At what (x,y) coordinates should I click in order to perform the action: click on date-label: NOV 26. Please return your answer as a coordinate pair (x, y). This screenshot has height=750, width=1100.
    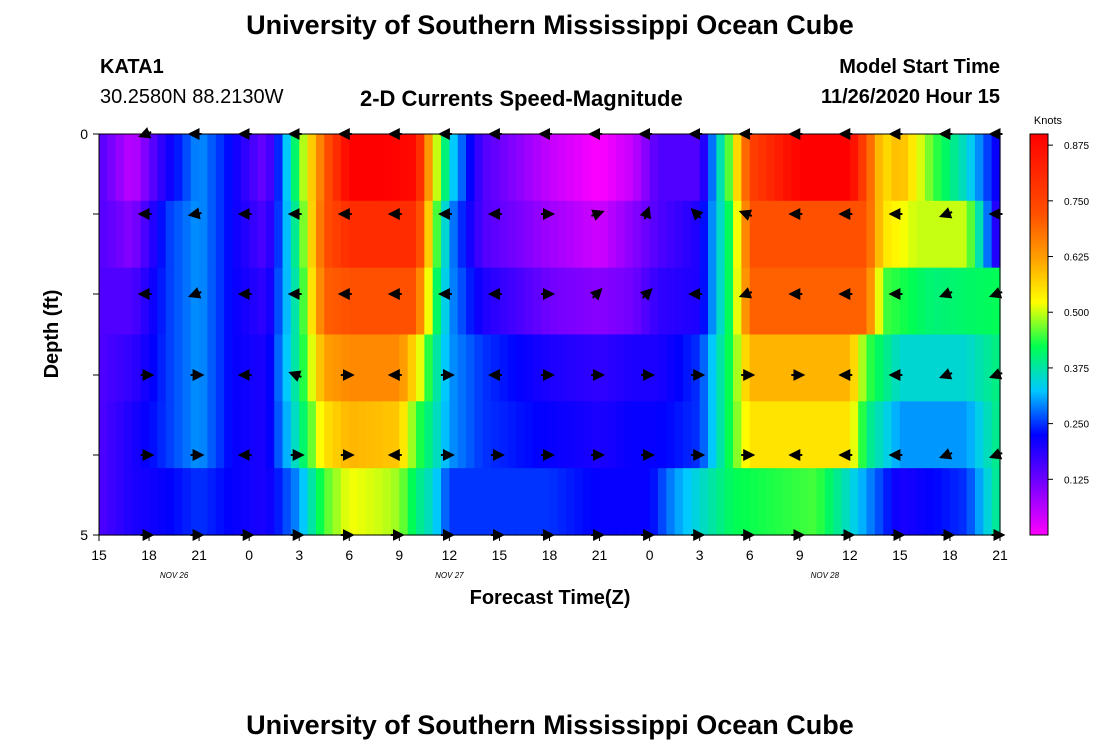
    Looking at the image, I should click on (174, 575).